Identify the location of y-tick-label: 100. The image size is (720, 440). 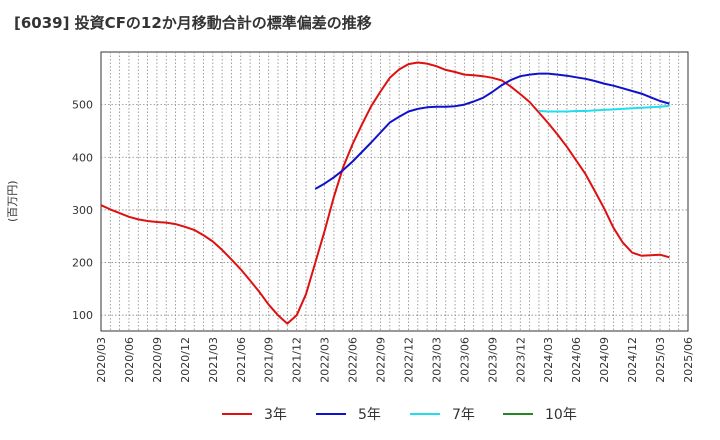
(82, 315).